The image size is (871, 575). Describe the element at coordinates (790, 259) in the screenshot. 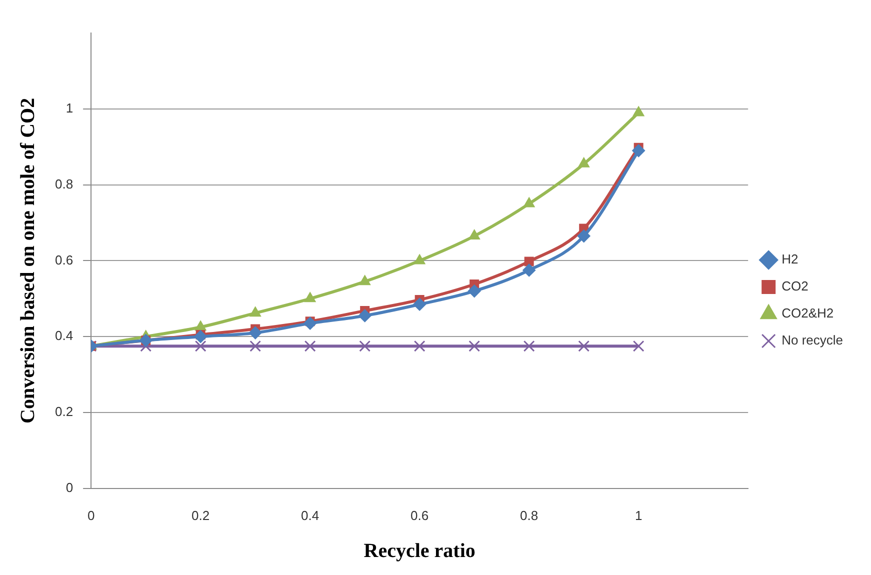

I see `legend-label: H2` at that location.